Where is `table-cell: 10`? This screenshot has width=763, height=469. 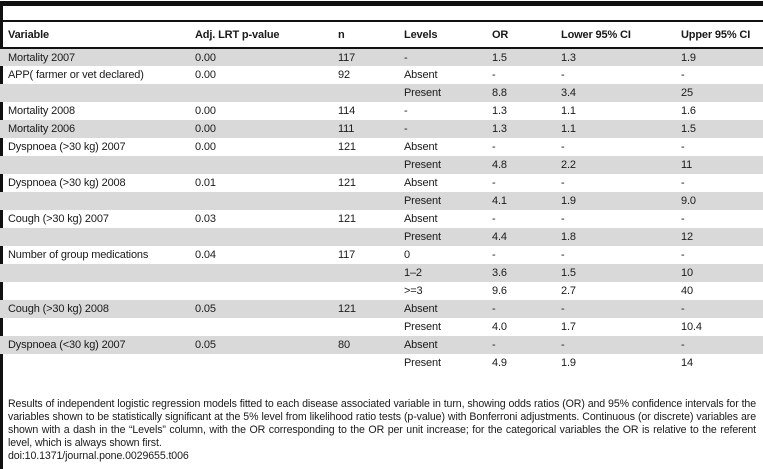
table-cell: 10 is located at coordinates (687, 273).